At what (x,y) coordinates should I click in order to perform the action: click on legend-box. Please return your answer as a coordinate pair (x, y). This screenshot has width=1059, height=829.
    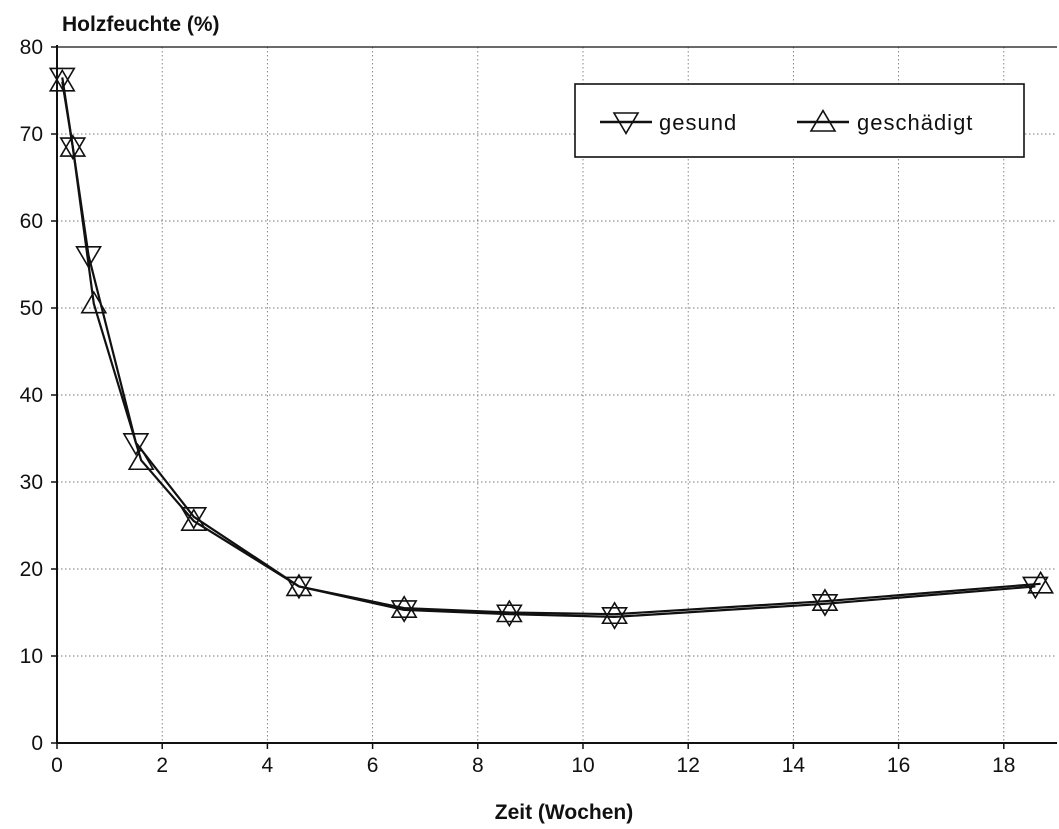
    Looking at the image, I should click on (799, 120).